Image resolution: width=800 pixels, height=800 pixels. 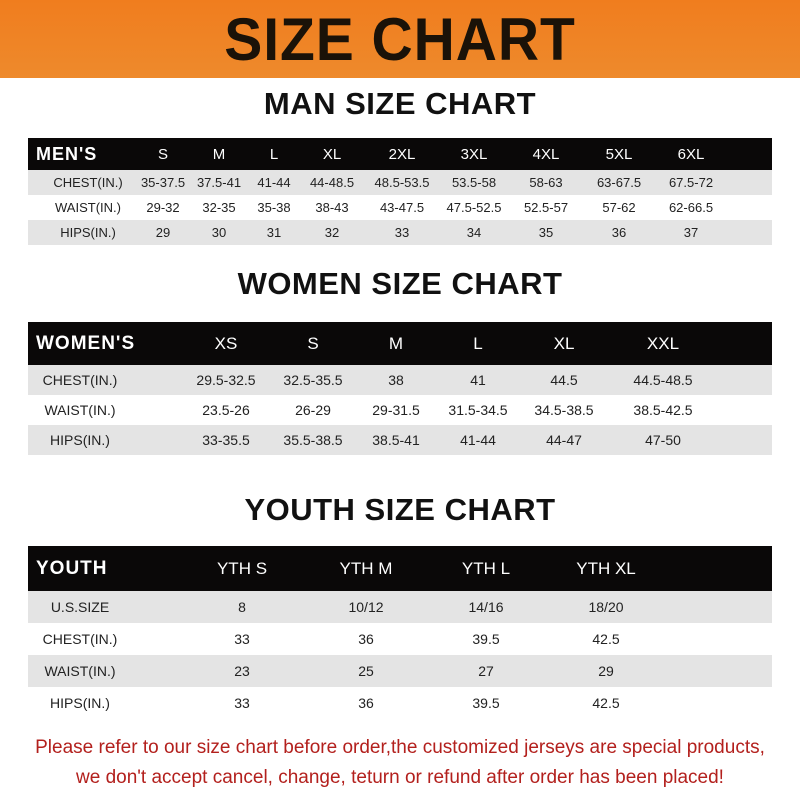 What do you see at coordinates (86, 343) in the screenshot?
I see `row-label: WOMEN'S` at bounding box center [86, 343].